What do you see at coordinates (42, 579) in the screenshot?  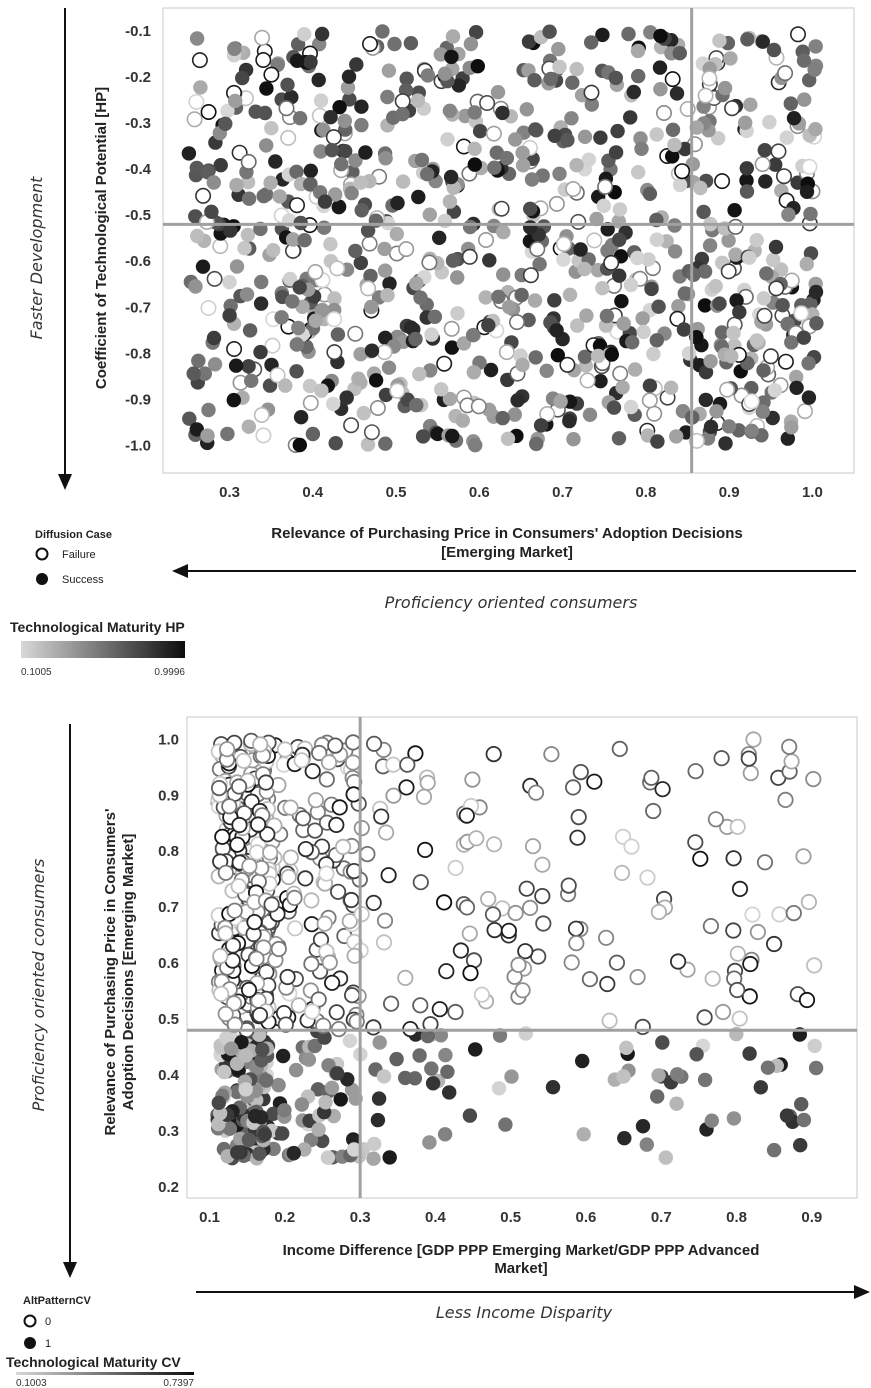 I see `chart-1-legend-success-marker` at bounding box center [42, 579].